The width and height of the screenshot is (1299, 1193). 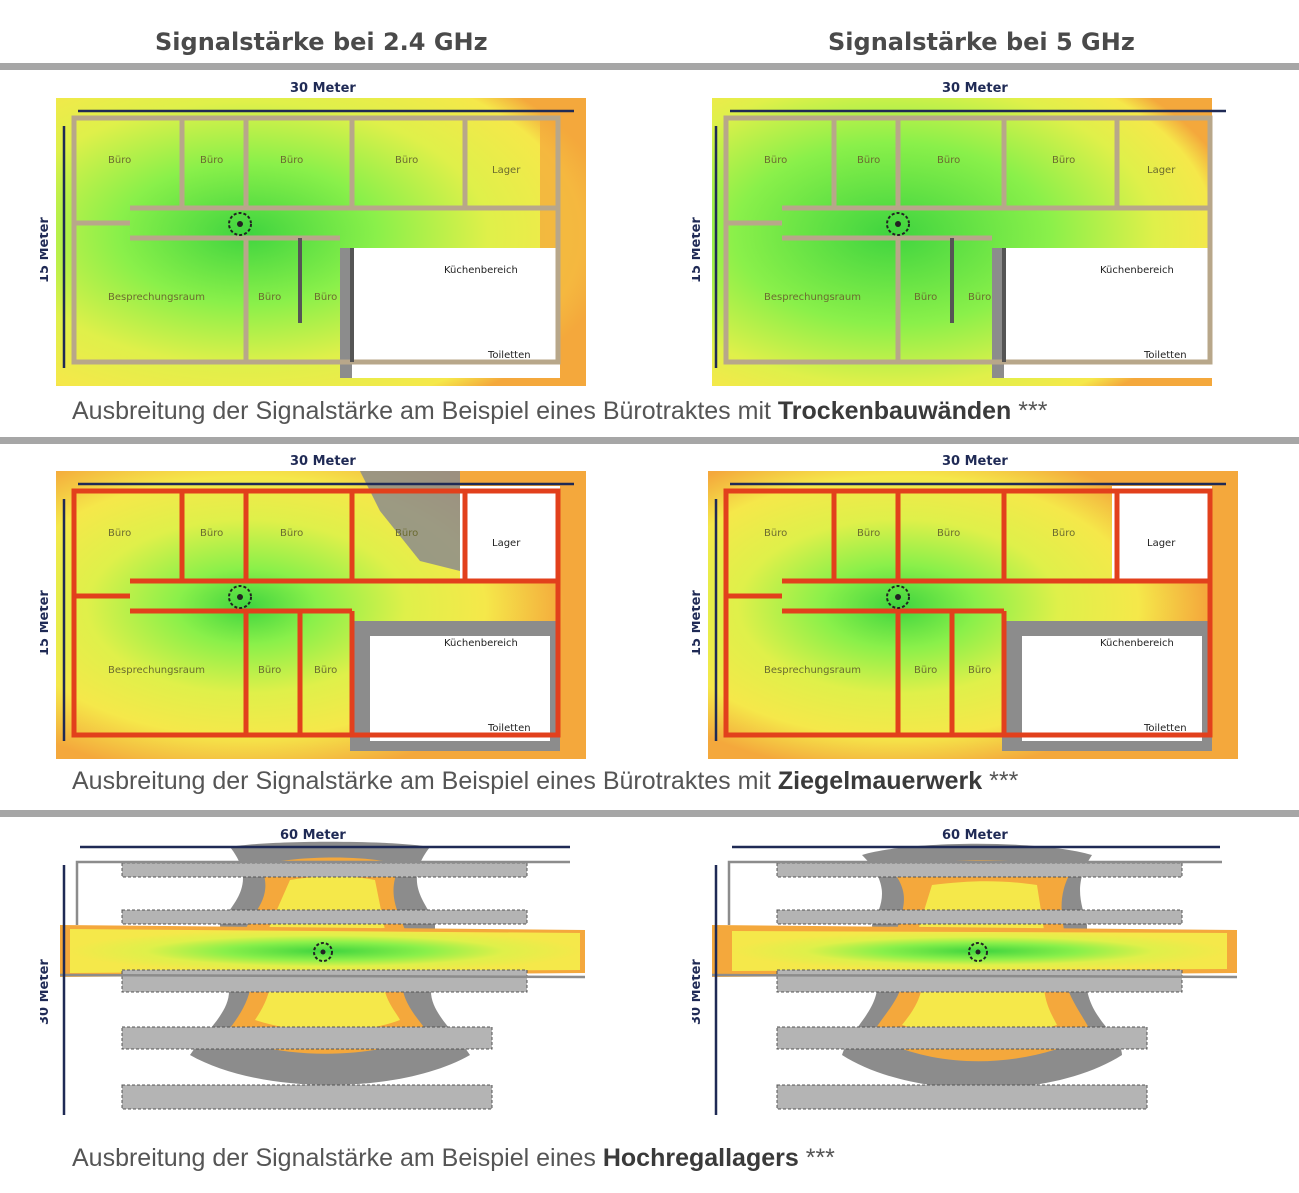 I want to click on caption-bold: Hochregallagers, so click(x=700, y=1158).